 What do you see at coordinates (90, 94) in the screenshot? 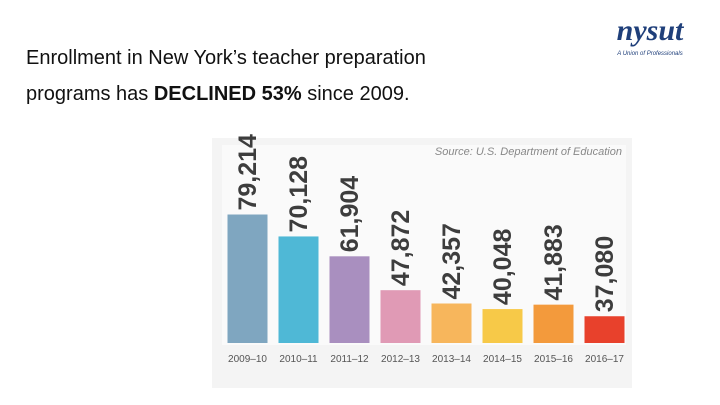
I see `headline-text: programs has` at bounding box center [90, 94].